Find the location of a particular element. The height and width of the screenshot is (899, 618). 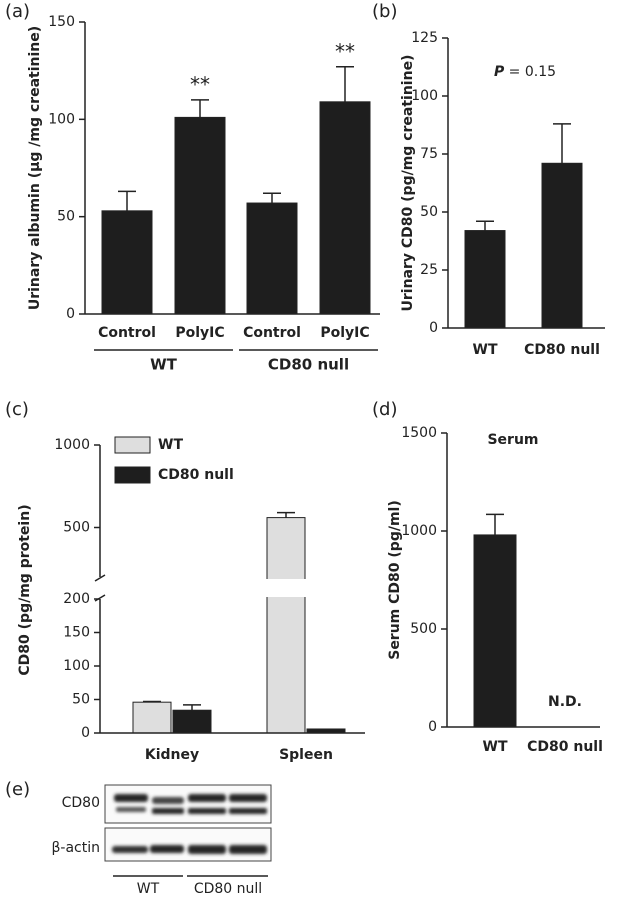

y-tick-label: 1500 is located at coordinates (419, 433).